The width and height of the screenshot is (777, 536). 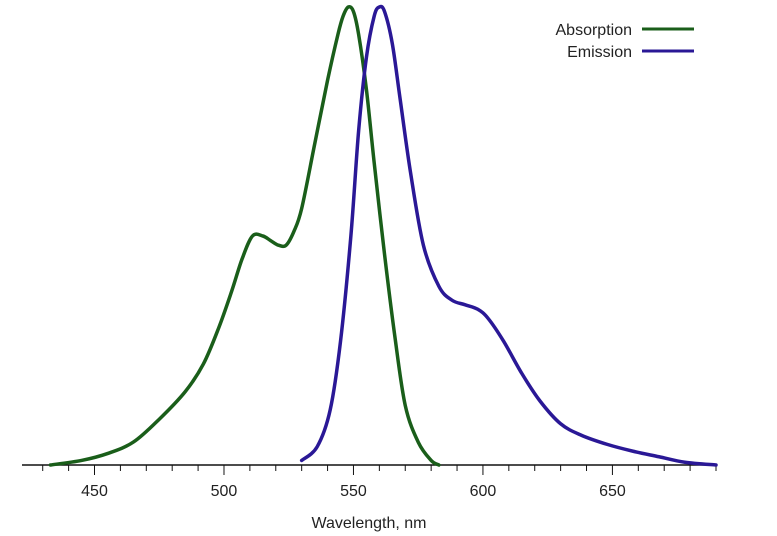 What do you see at coordinates (612, 491) in the screenshot?
I see `x-tick-label: 650` at bounding box center [612, 491].